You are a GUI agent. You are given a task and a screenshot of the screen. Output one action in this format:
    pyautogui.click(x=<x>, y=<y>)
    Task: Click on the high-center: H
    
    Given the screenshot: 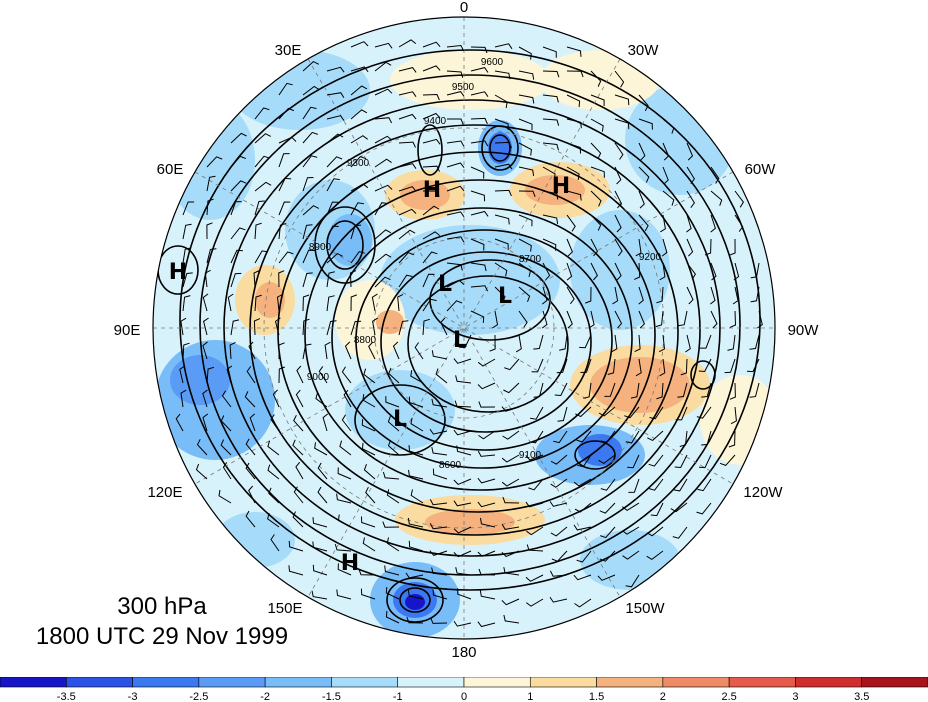 What is the action you would take?
    pyautogui.click(x=561, y=186)
    